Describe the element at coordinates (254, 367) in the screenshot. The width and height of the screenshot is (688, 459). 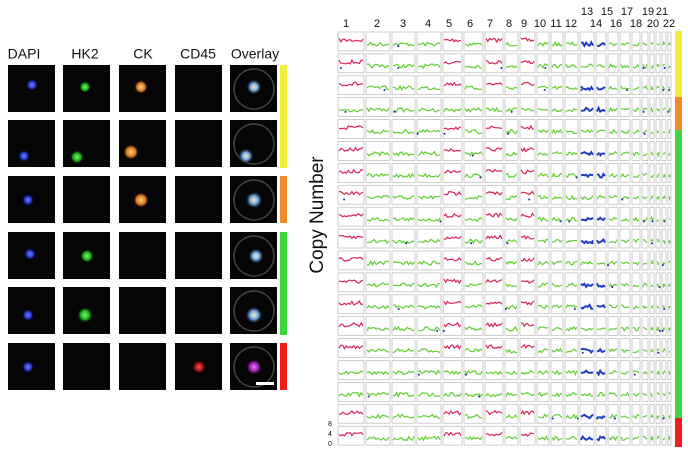
I see `cell-outline` at that location.